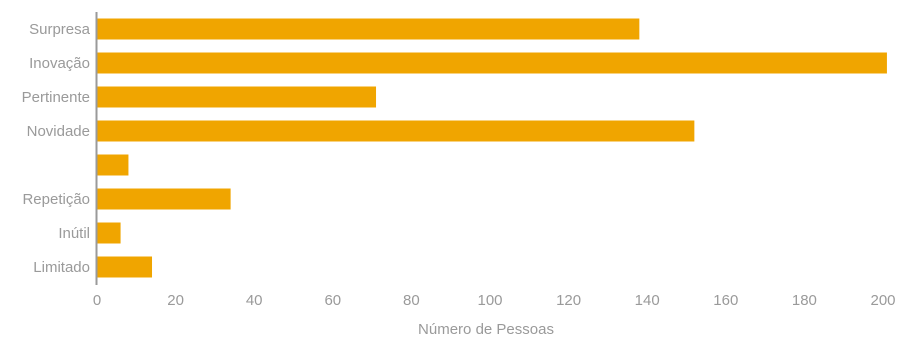 Image resolution: width=901 pixels, height=338 pixels. I want to click on category-label-5: Repetição, so click(56, 199).